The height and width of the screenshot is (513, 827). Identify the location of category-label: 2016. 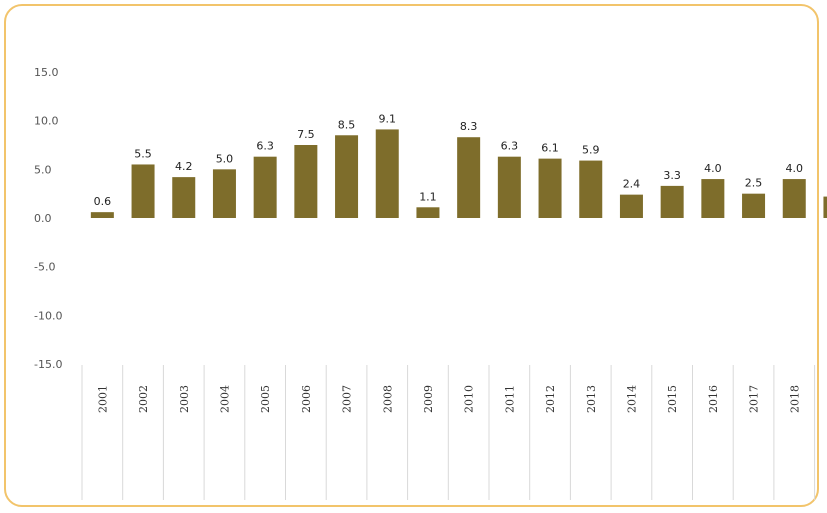
(713, 399).